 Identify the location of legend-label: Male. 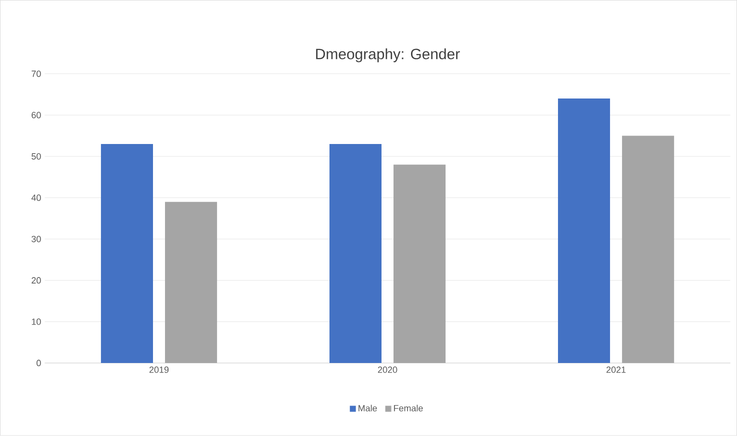
(367, 408).